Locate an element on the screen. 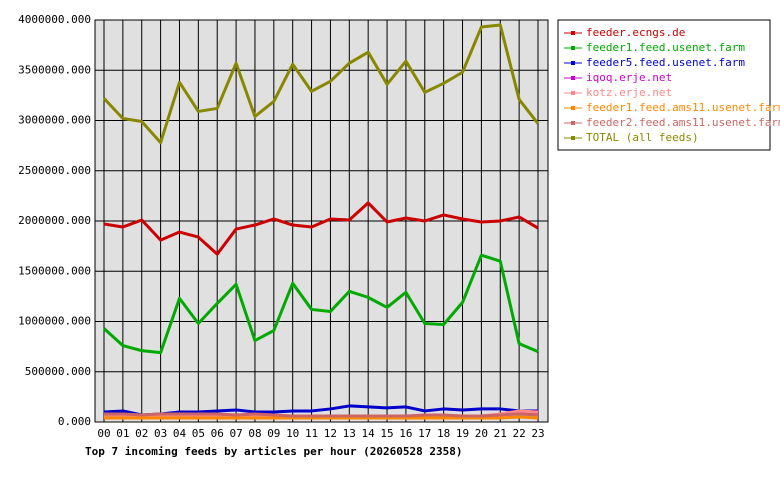 This screenshot has height=480, width=780. x-tick-label: 20 is located at coordinates (481, 433).